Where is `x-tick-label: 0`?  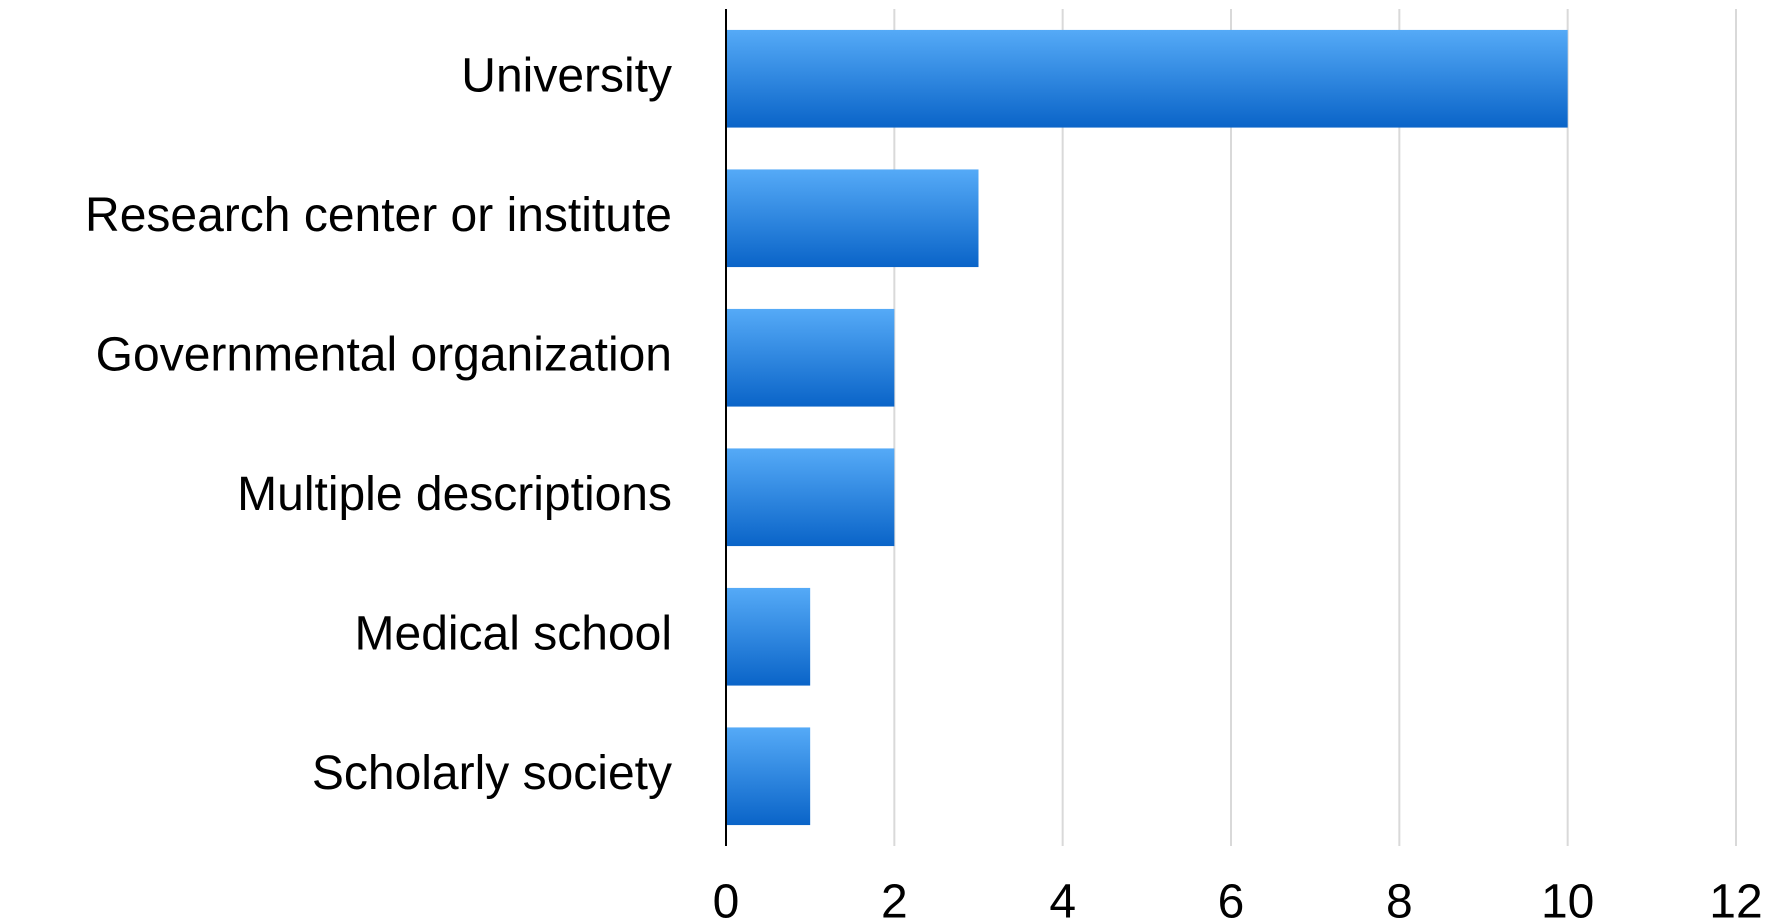
x-tick-label: 0 is located at coordinates (726, 898).